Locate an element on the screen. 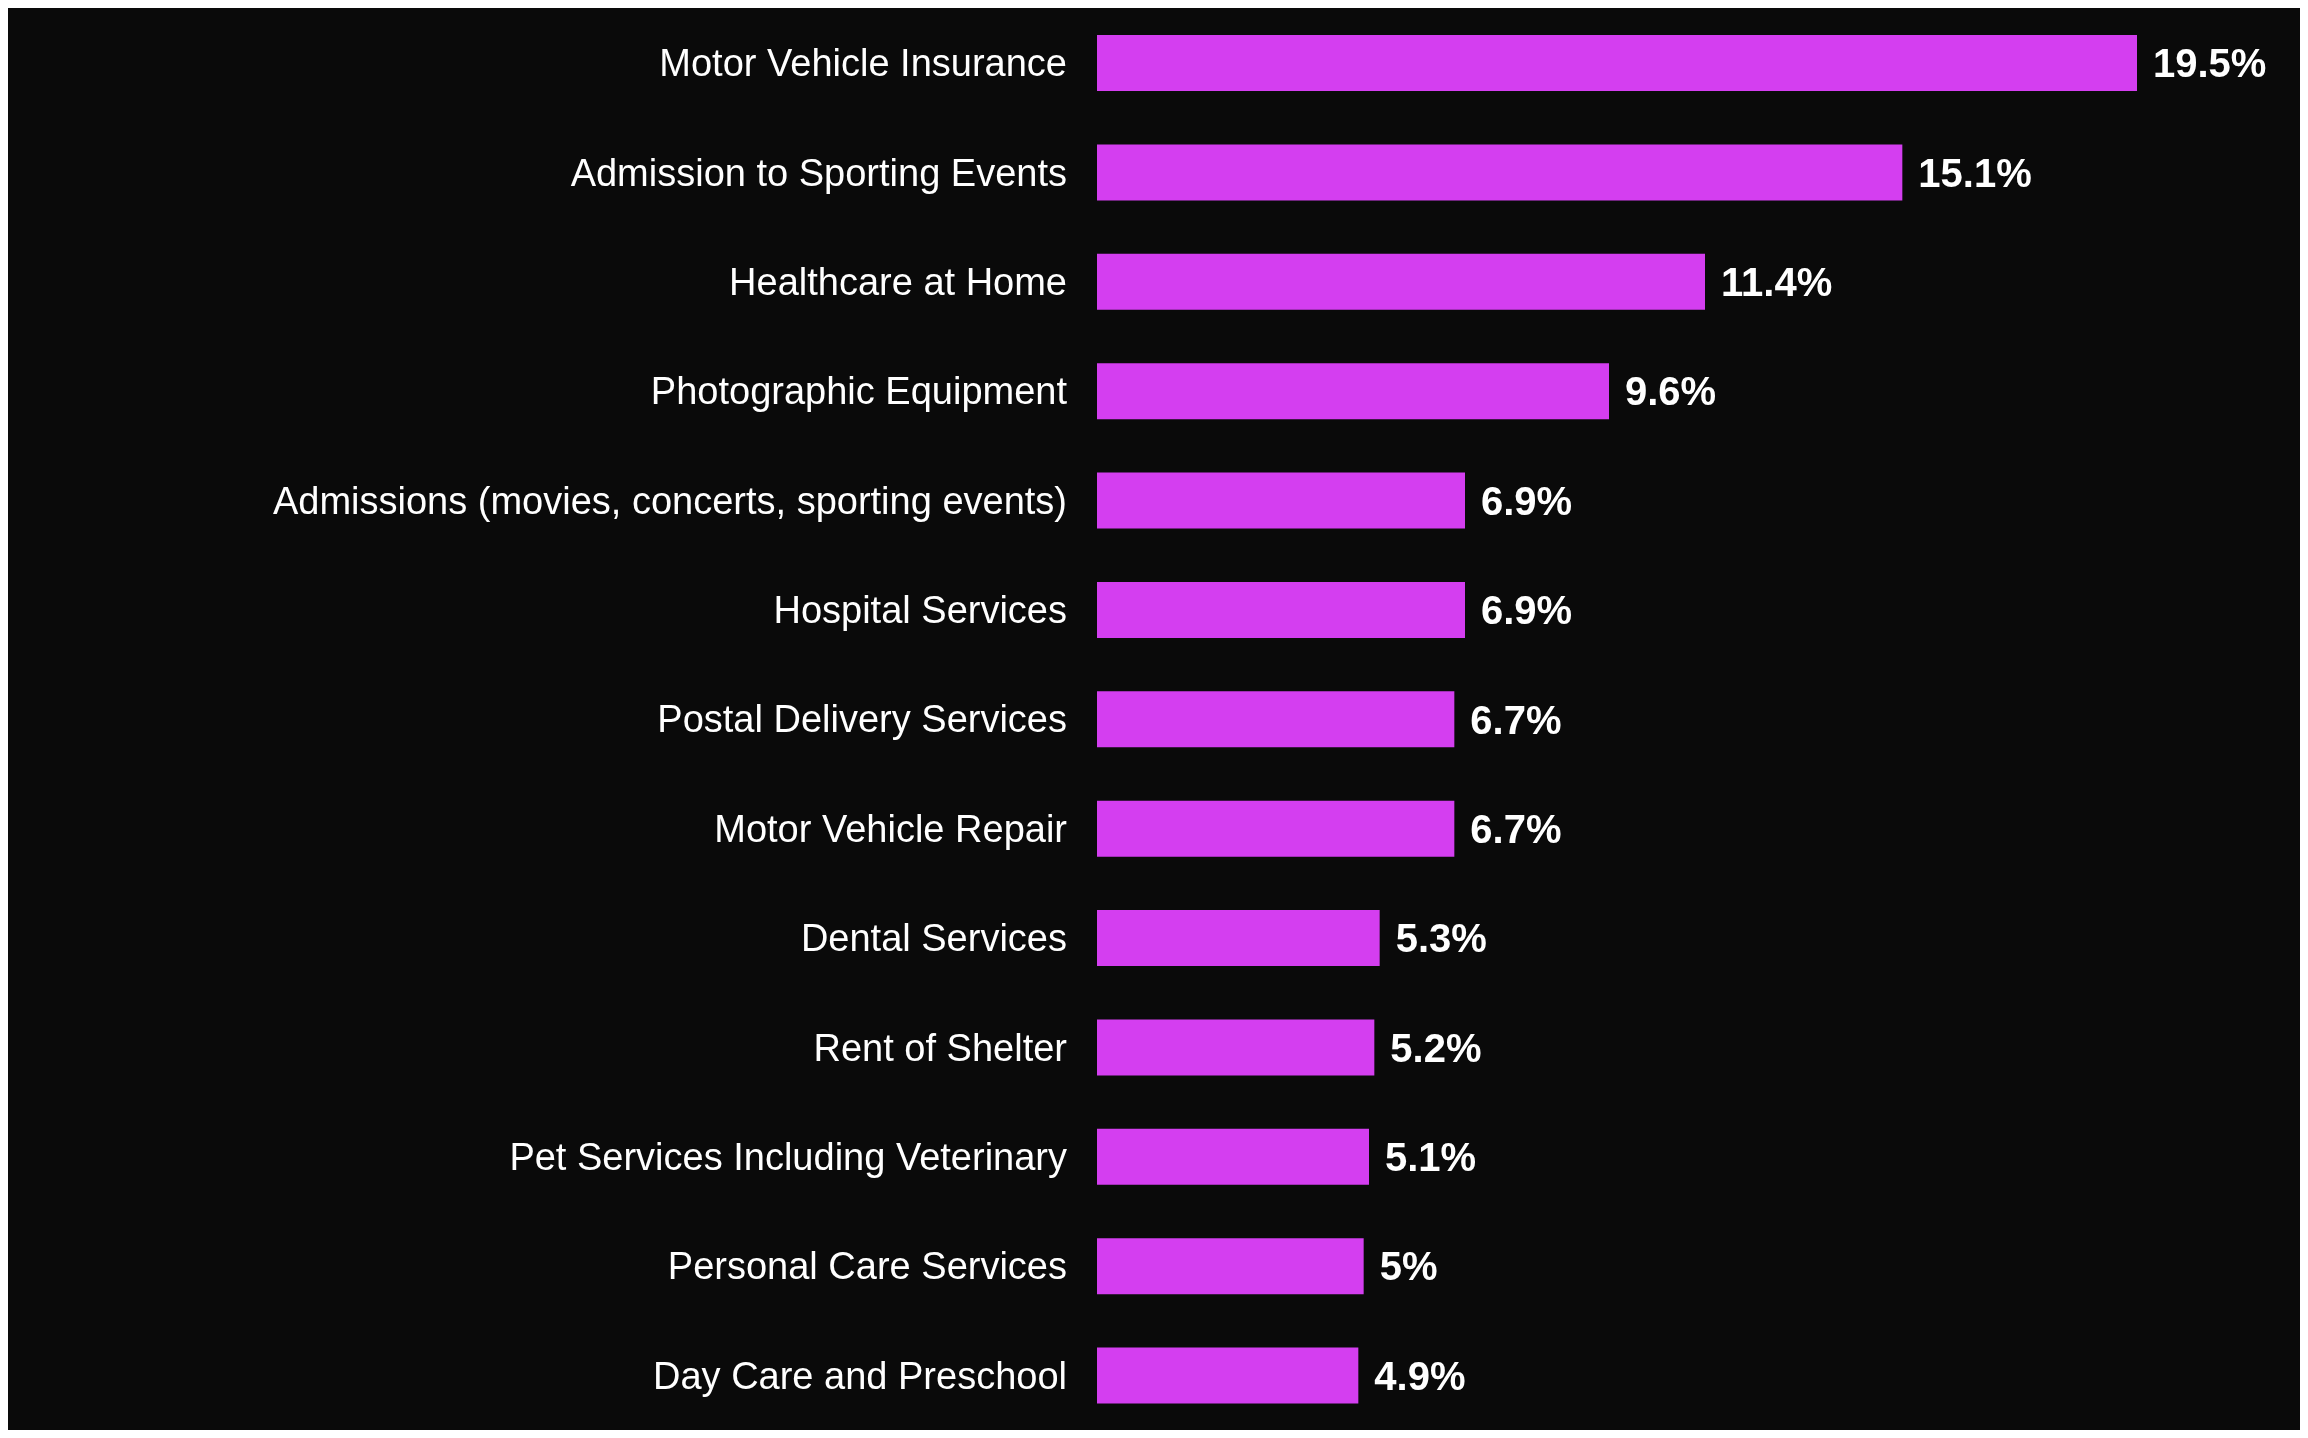  data-label: 5% is located at coordinates (1408, 1266).